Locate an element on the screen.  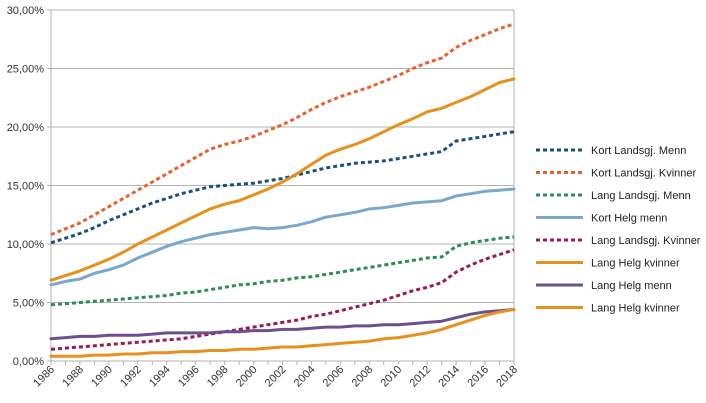
y-tick-label: 25,00% is located at coordinates (26, 70).